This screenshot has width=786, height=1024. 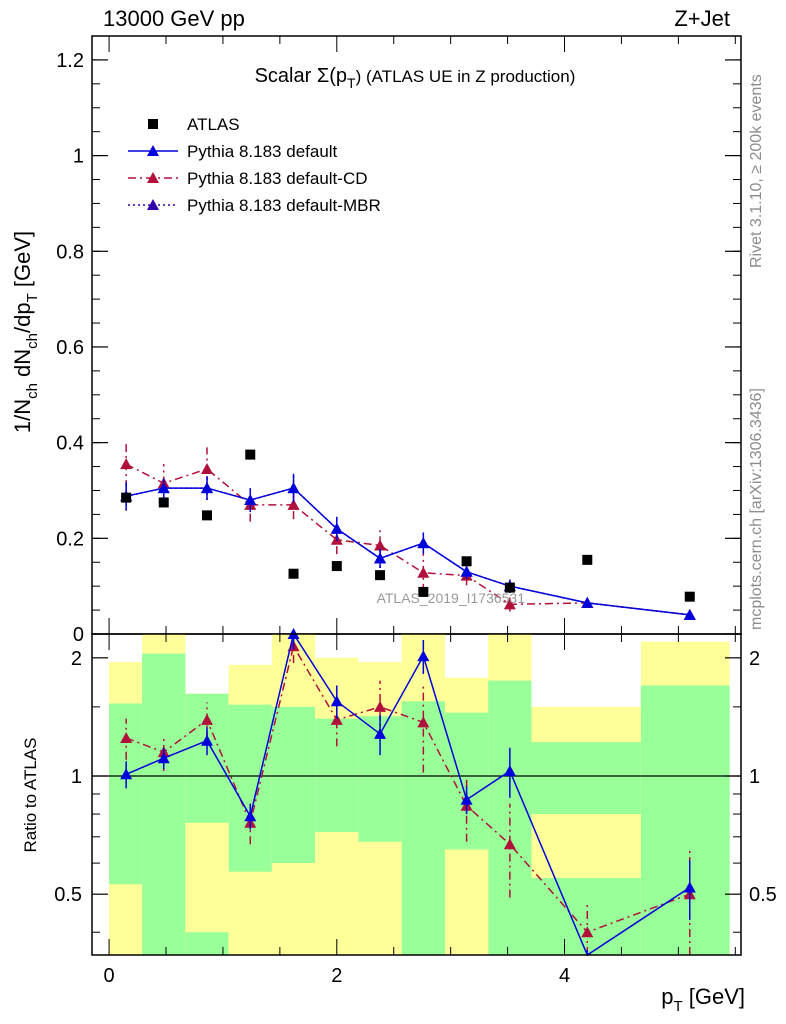 I want to click on ratio-y-tick-label-right: 1, so click(x=754, y=777).